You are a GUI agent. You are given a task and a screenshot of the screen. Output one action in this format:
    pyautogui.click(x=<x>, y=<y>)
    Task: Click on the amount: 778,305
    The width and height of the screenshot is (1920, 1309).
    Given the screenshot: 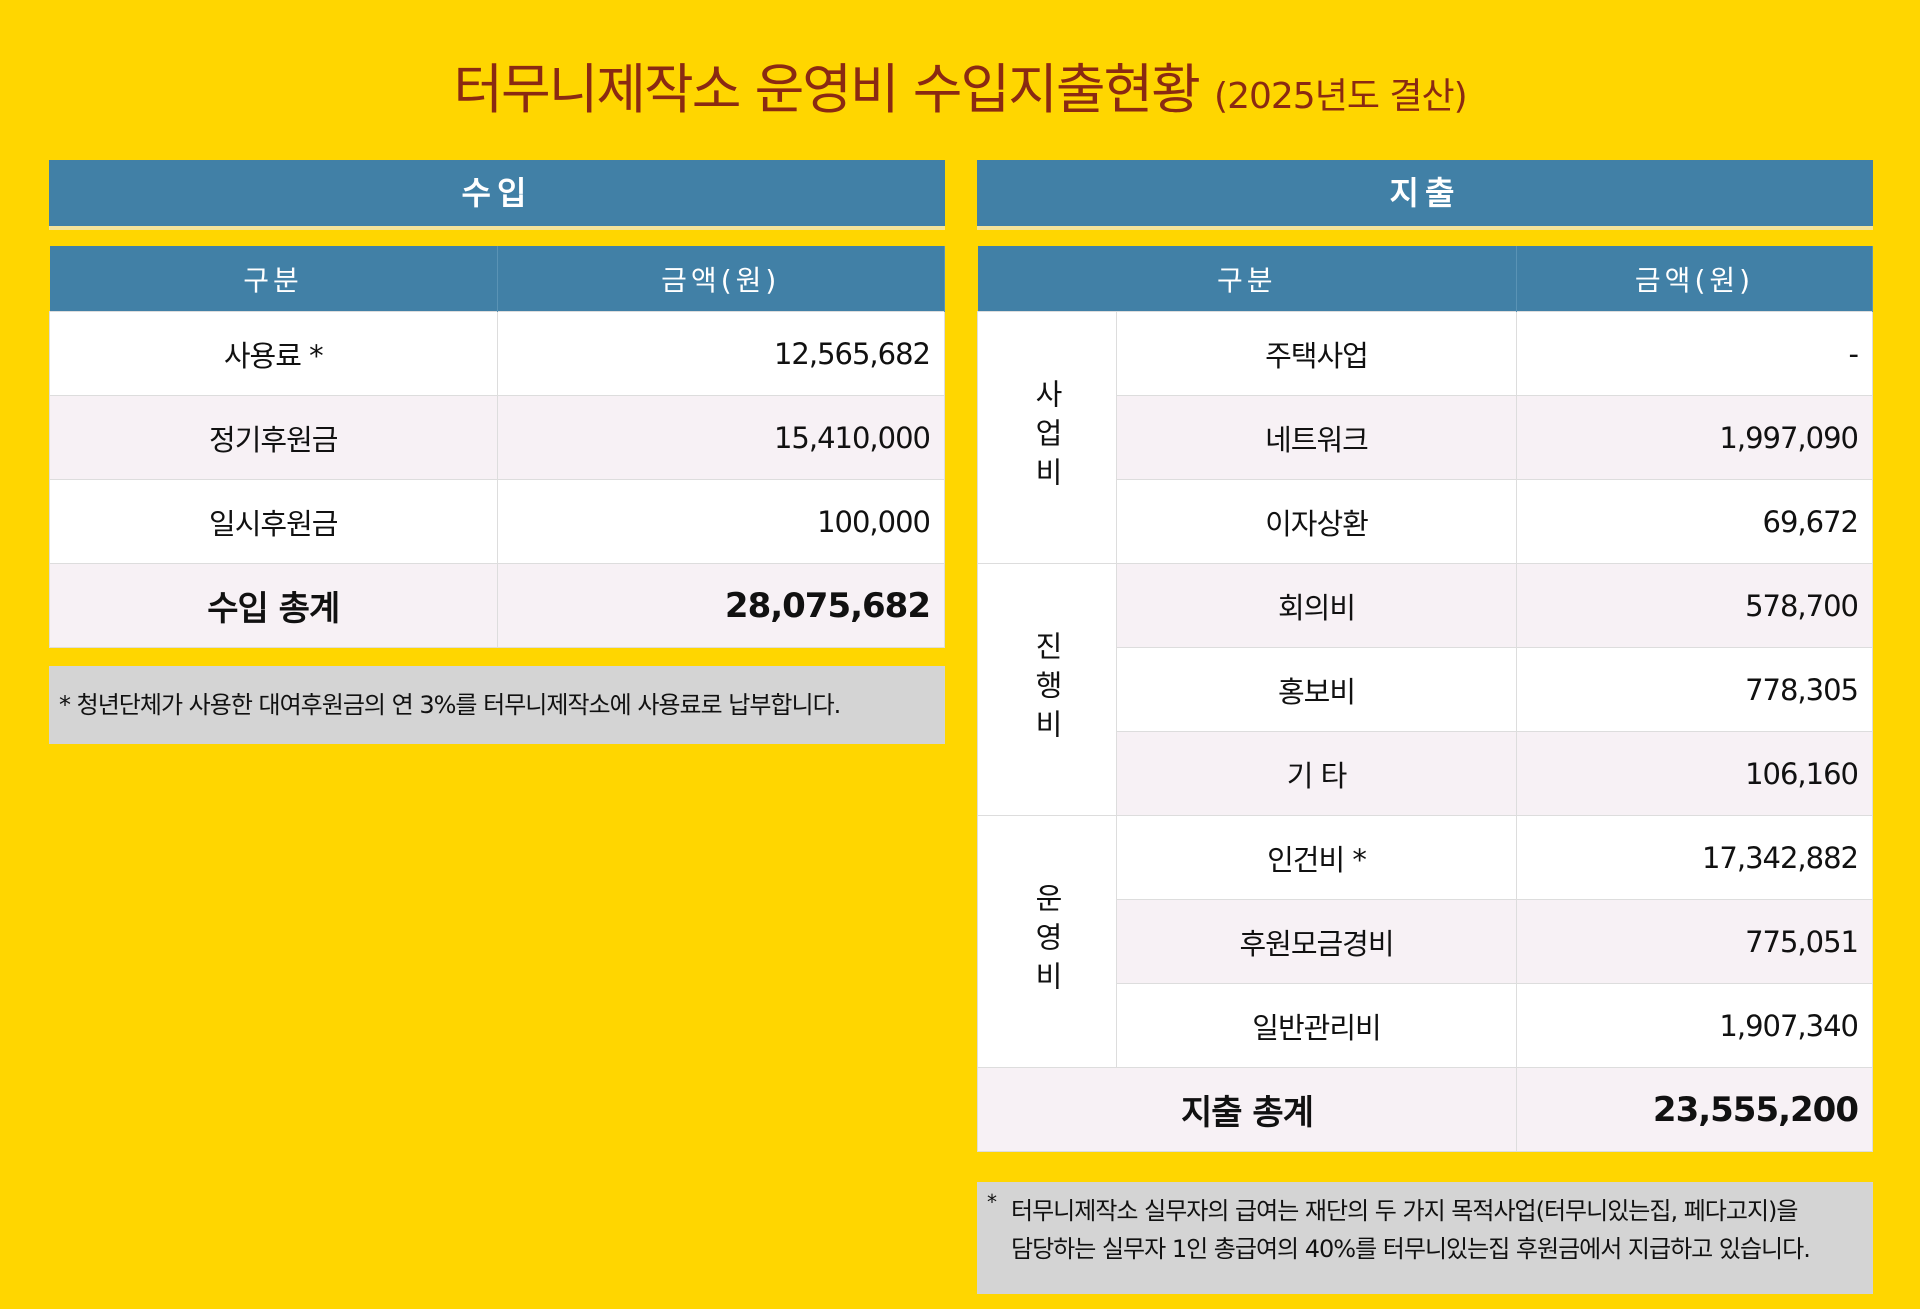 What is the action you would take?
    pyautogui.click(x=1694, y=689)
    